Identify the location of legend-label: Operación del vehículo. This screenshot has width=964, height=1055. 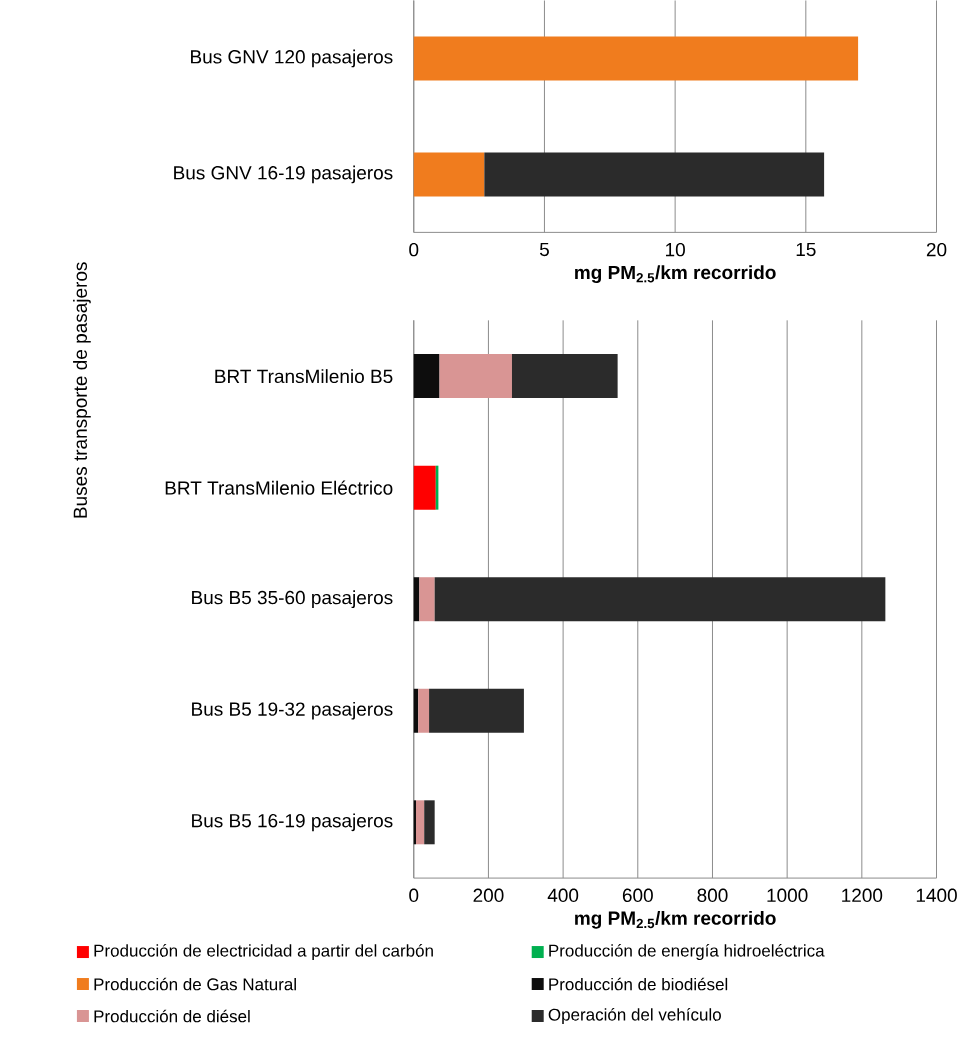
(634, 1016).